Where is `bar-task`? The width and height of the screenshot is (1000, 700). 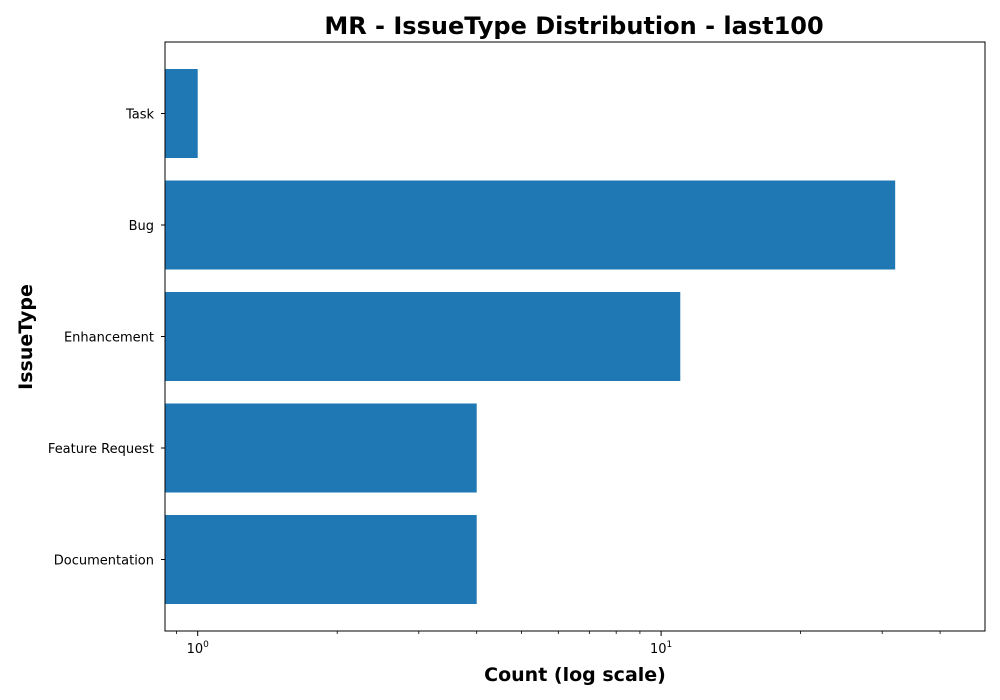
bar-task is located at coordinates (181, 113).